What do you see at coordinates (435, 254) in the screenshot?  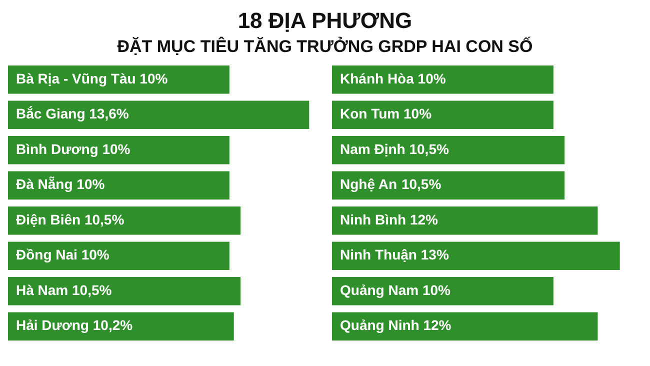 I see `data-label: 13%` at bounding box center [435, 254].